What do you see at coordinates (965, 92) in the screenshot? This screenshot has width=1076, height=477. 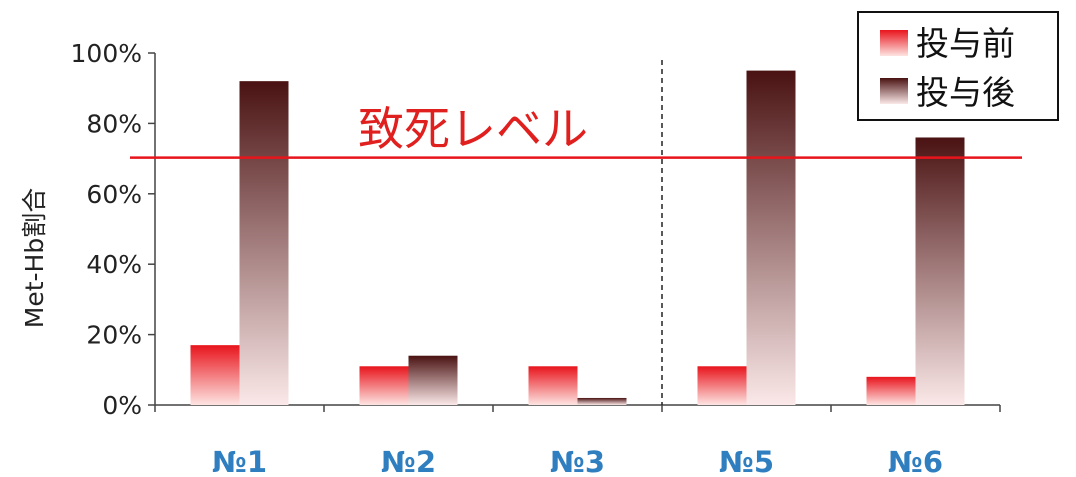 I see `legend-label-after: 投与後` at bounding box center [965, 92].